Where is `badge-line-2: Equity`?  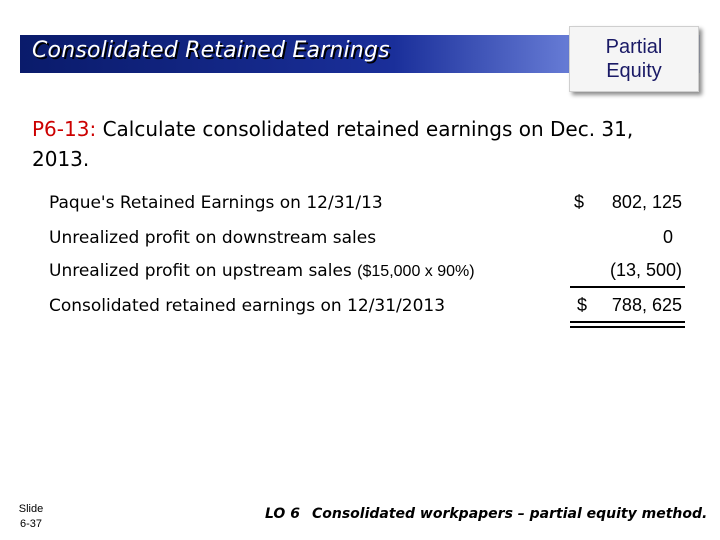 badge-line-2: Equity is located at coordinates (634, 71).